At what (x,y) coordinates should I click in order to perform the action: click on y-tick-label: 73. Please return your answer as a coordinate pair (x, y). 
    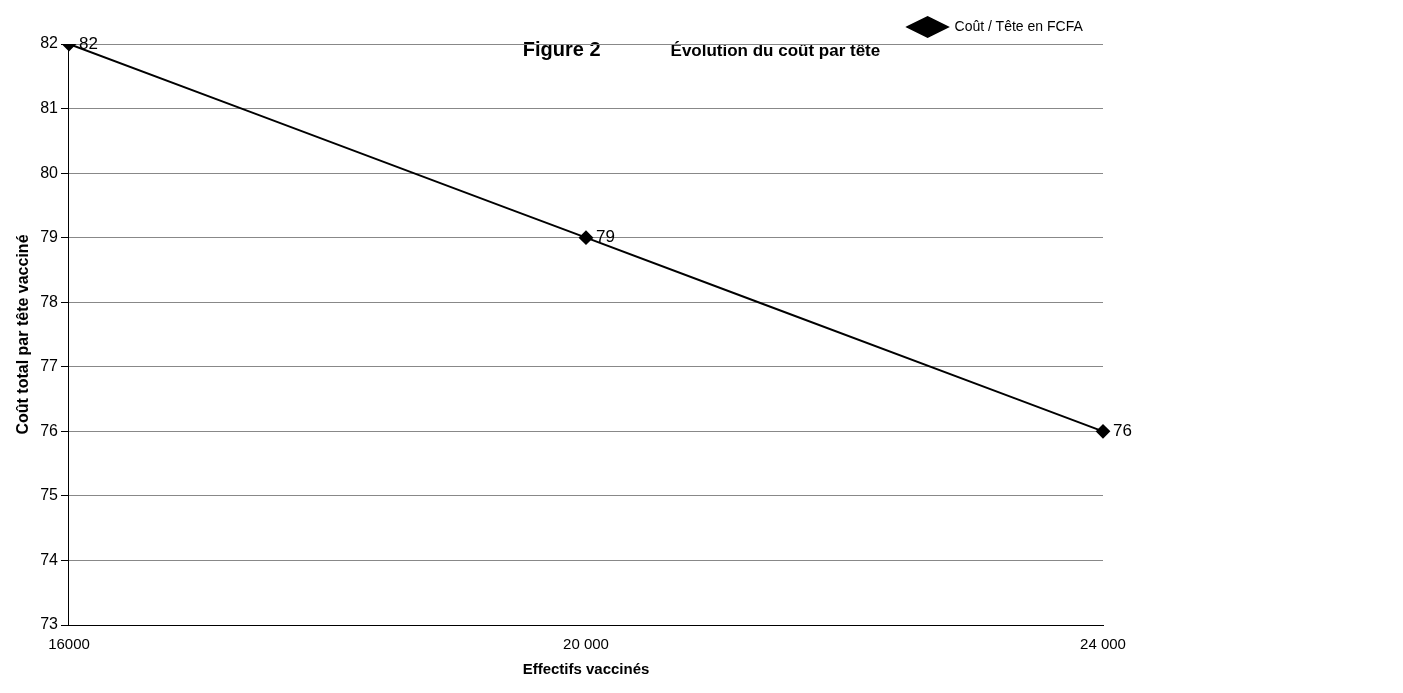
    Looking at the image, I should click on (49, 624).